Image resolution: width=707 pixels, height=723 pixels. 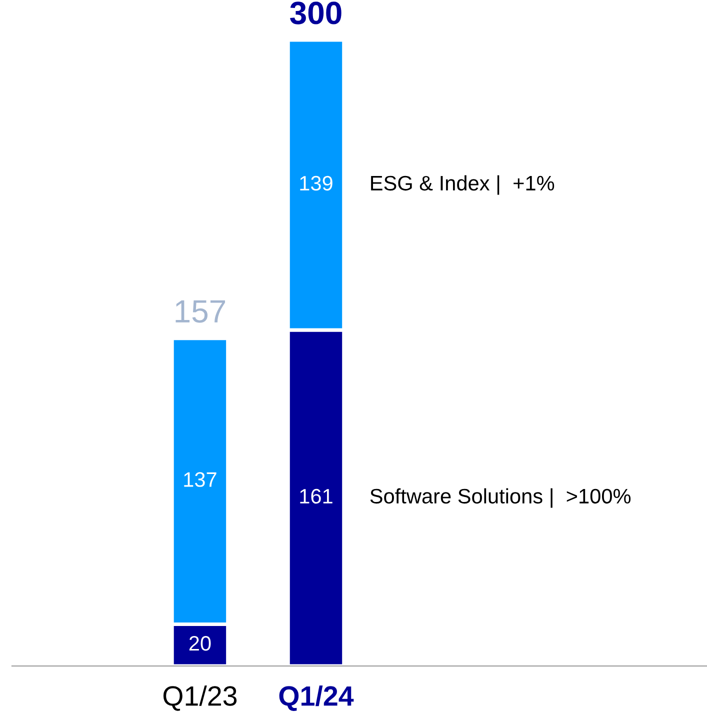 What do you see at coordinates (316, 698) in the screenshot?
I see `x-tick-label: Q1/24` at bounding box center [316, 698].